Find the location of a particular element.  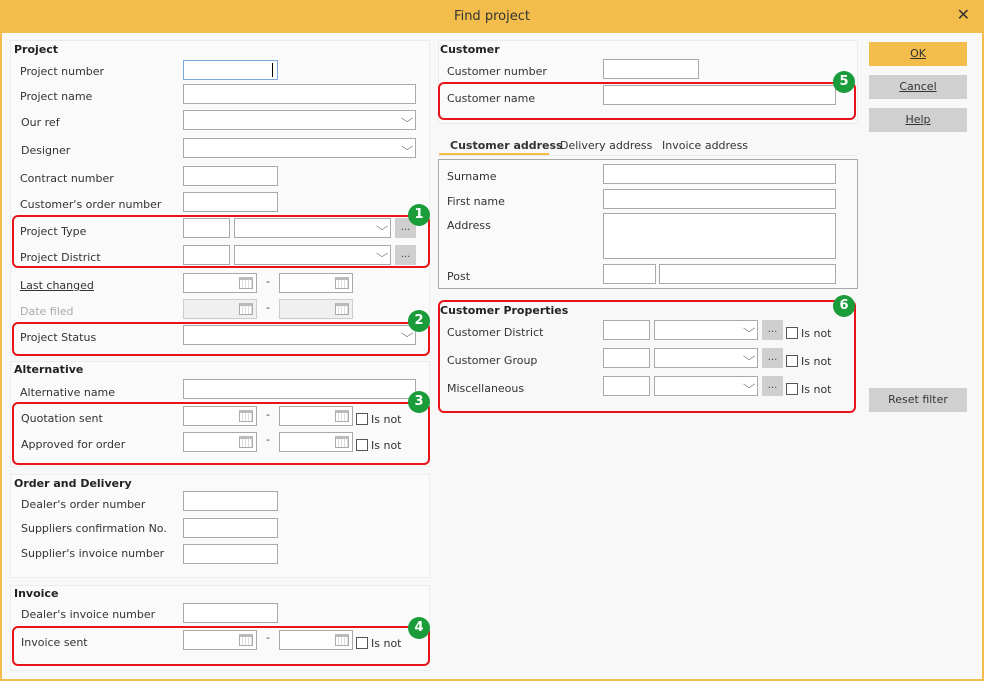

cancel-button-label: Cancel is located at coordinates (918, 86).